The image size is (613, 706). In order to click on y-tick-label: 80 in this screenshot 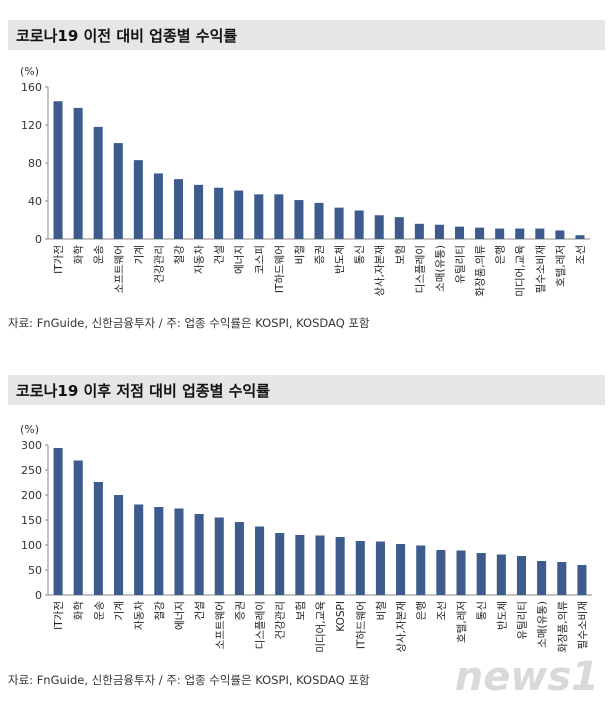, I will do `click(35, 163)`.